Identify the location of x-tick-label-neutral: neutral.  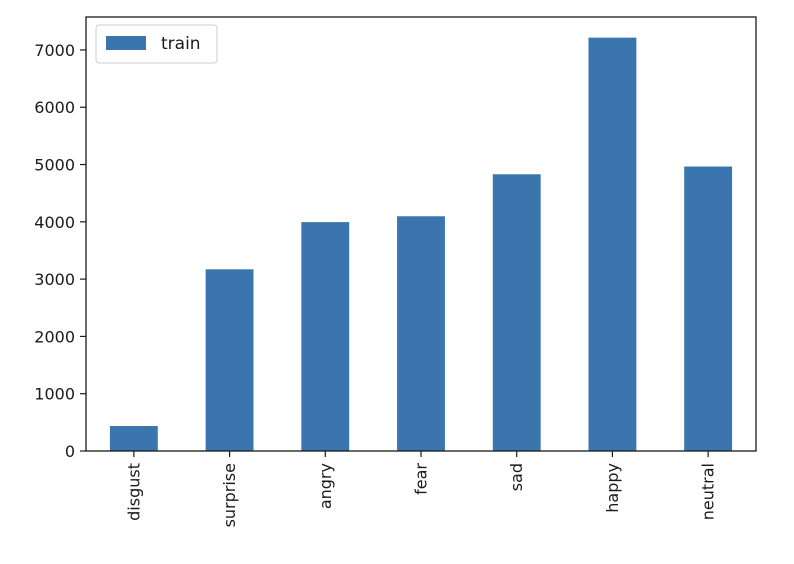
(708, 491).